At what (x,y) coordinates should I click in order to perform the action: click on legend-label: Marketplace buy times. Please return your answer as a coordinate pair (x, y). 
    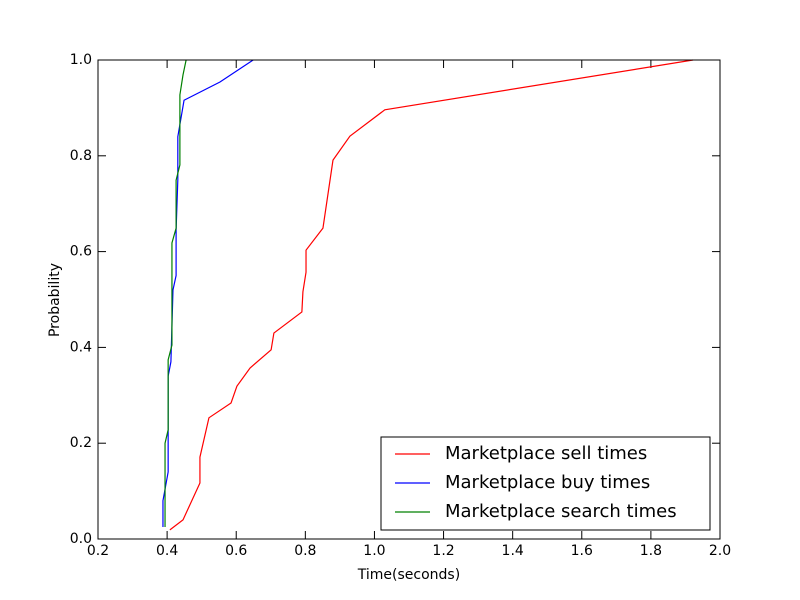
    Looking at the image, I should click on (547, 482).